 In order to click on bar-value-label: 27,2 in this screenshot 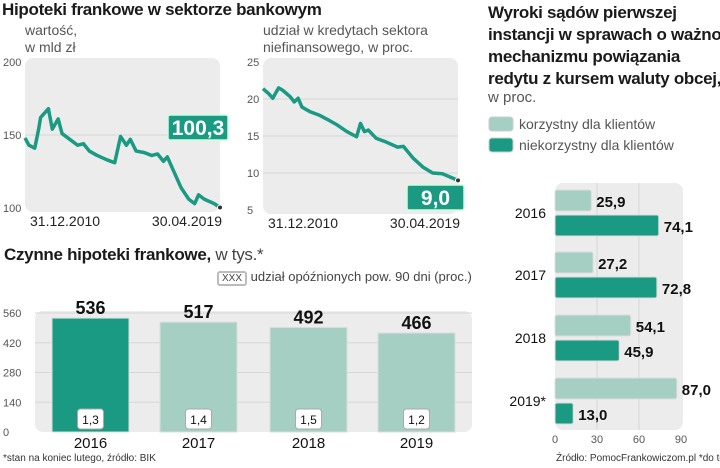, I will do `click(612, 264)`.